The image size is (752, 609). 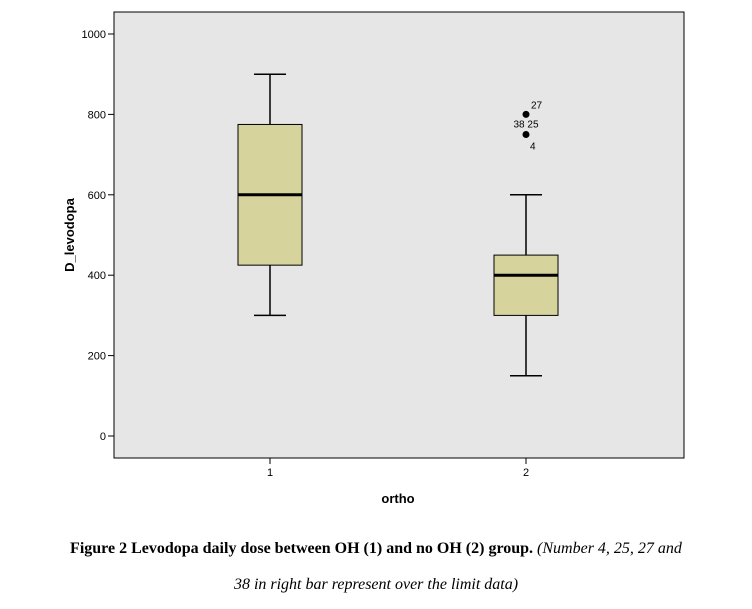 What do you see at coordinates (397, 498) in the screenshot?
I see `x-axis-title: ortho` at bounding box center [397, 498].